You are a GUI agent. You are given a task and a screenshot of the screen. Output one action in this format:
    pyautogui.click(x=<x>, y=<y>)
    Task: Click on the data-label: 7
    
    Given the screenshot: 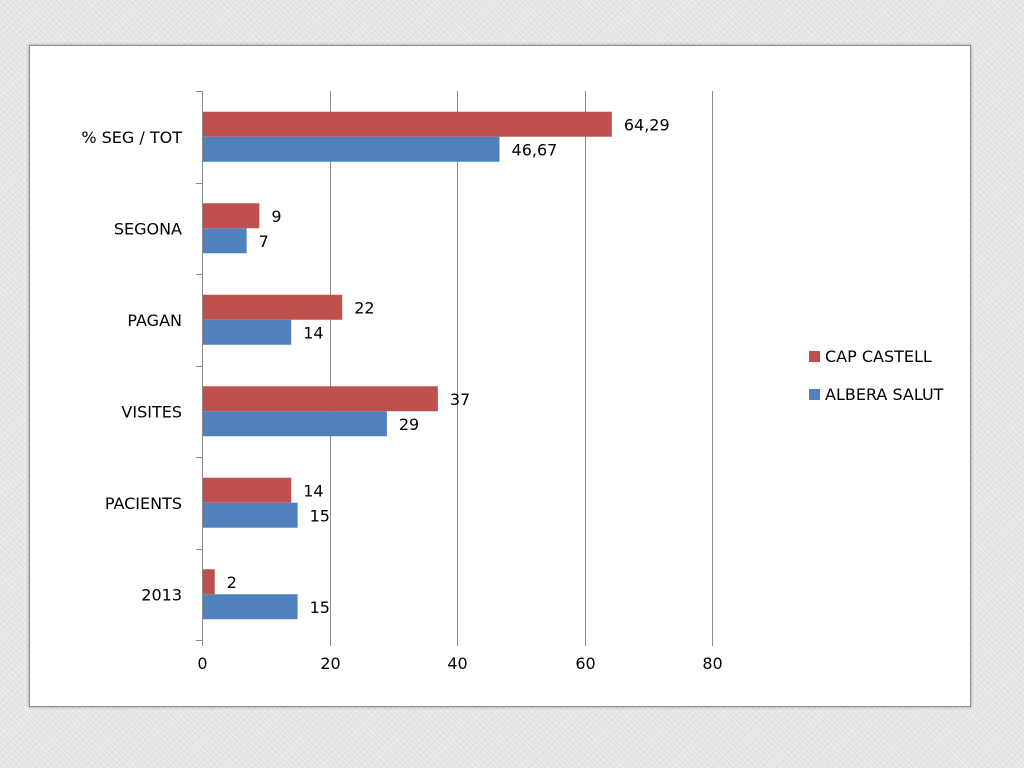 What is the action you would take?
    pyautogui.click(x=264, y=241)
    